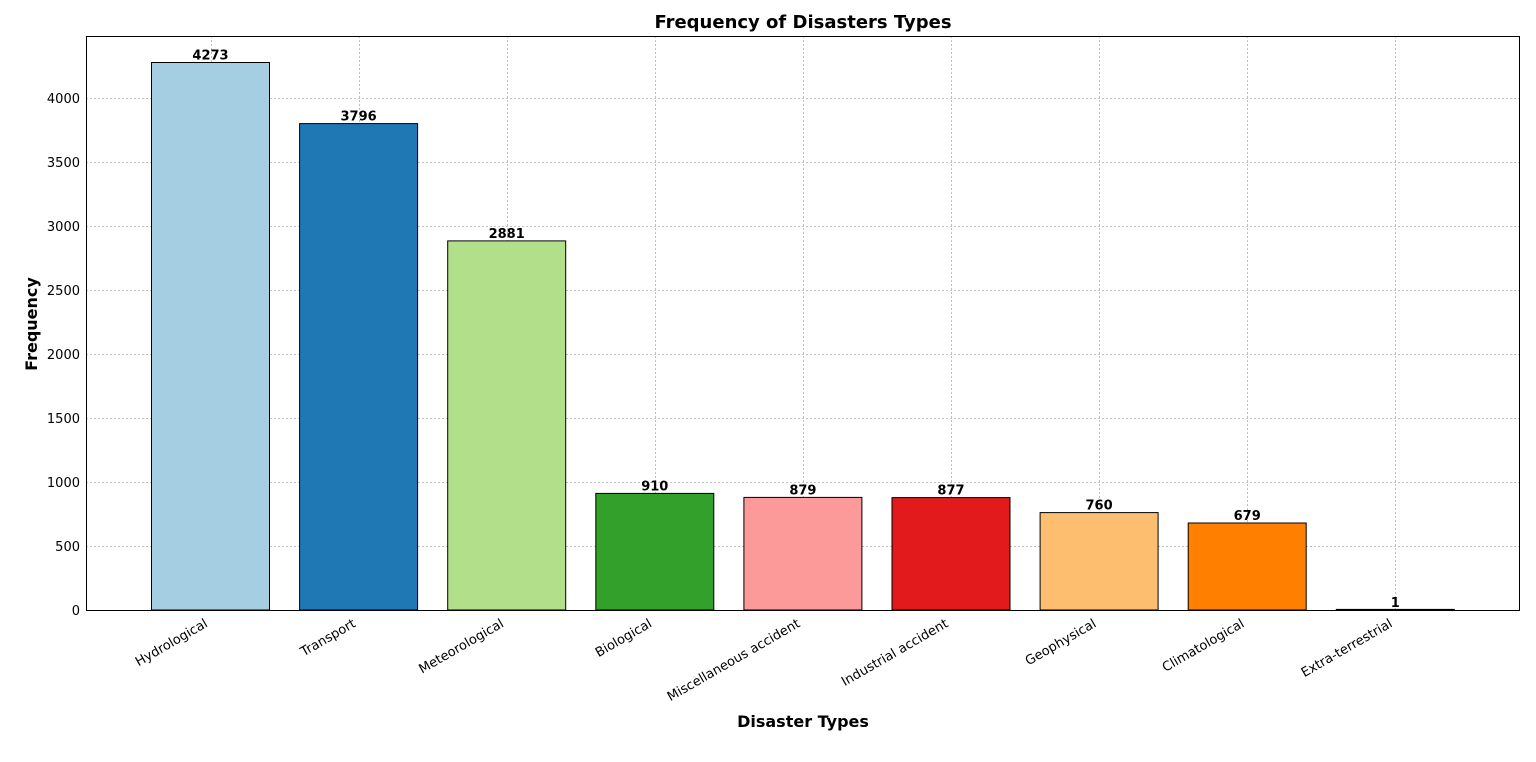 The height and width of the screenshot is (762, 1536). Describe the element at coordinates (1099, 561) in the screenshot. I see `bar-geophysical` at that location.